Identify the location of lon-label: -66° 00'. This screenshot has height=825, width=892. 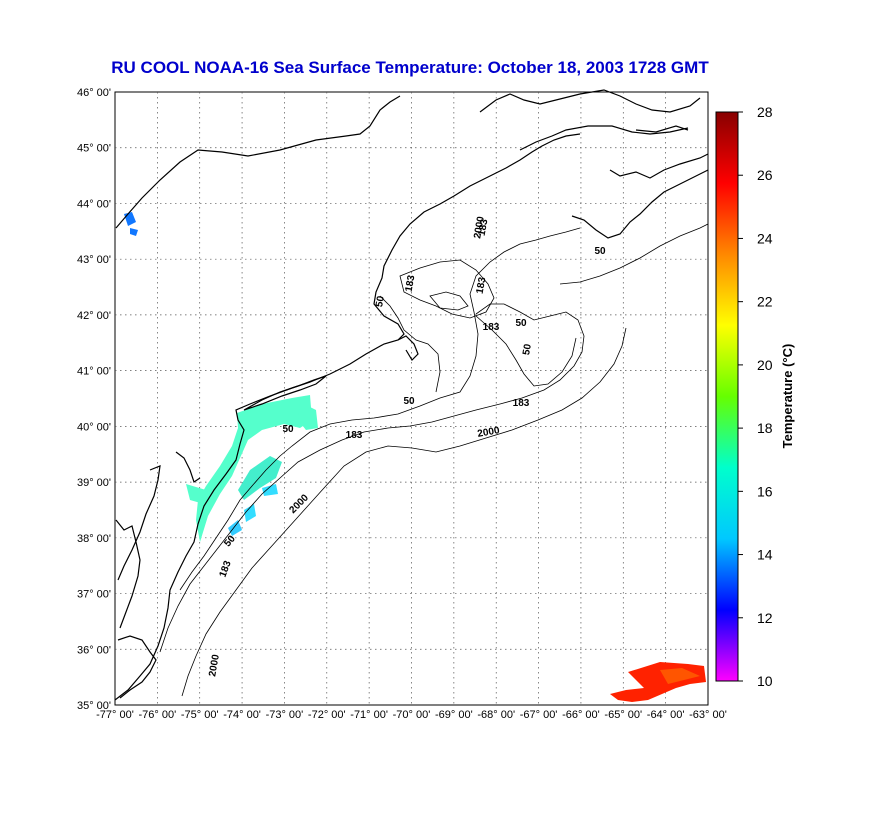
(581, 715).